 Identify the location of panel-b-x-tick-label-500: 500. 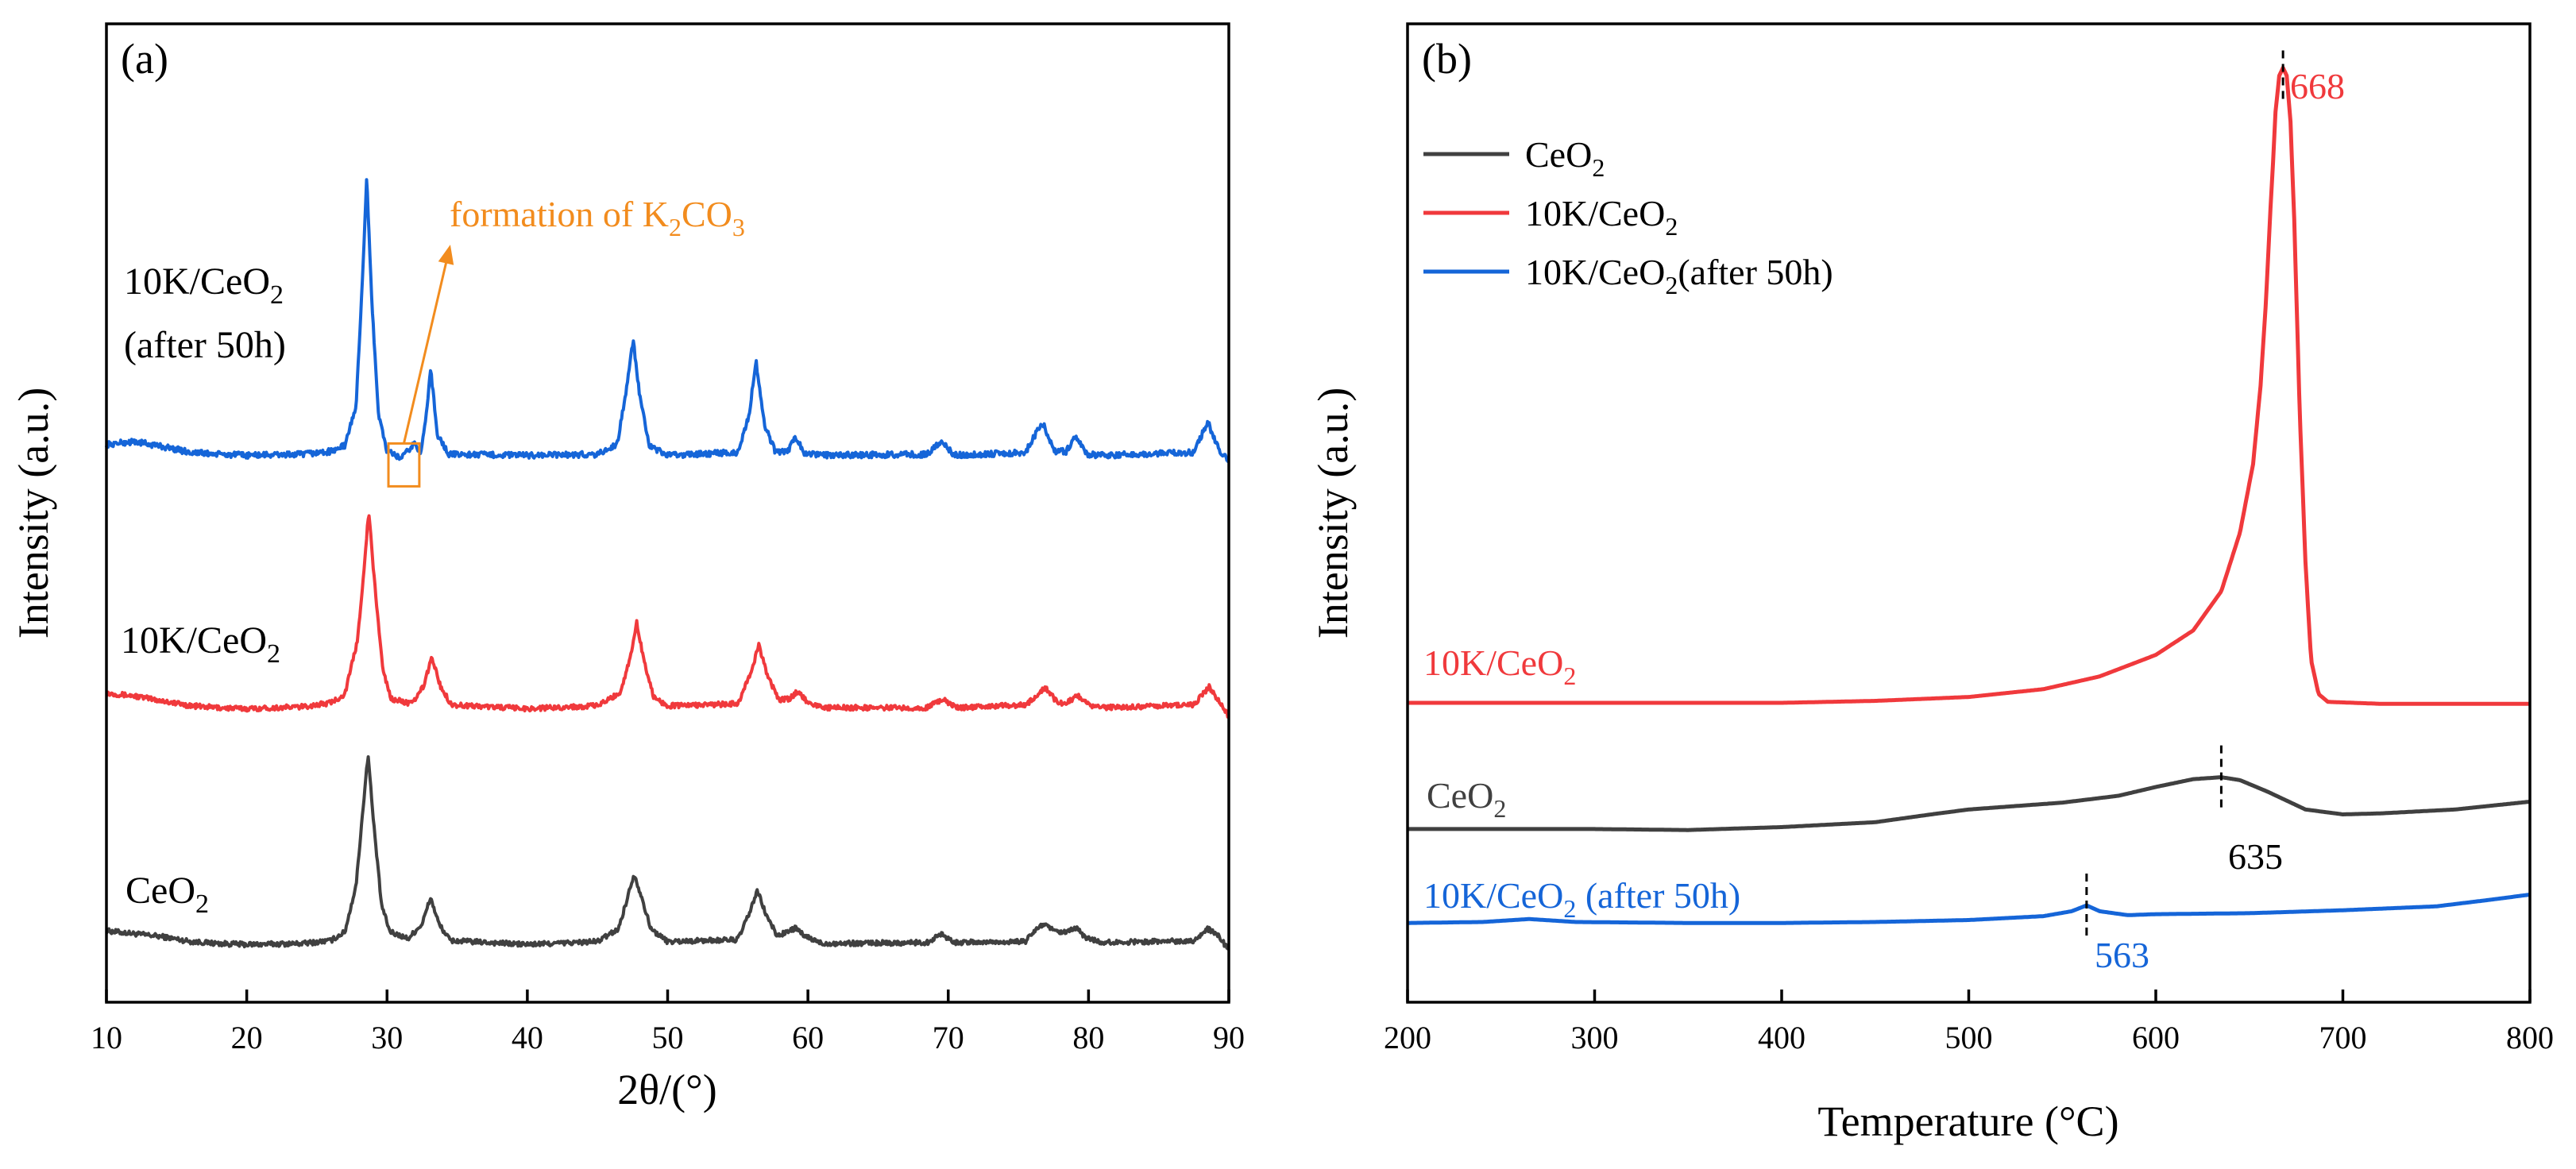
(1969, 1038).